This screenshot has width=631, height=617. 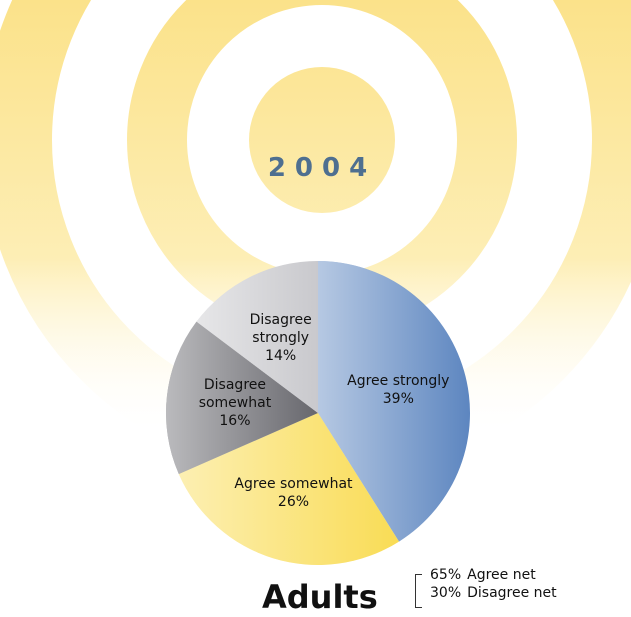 I want to click on slice-label: Agree somewhat 26%, so click(x=293, y=493).